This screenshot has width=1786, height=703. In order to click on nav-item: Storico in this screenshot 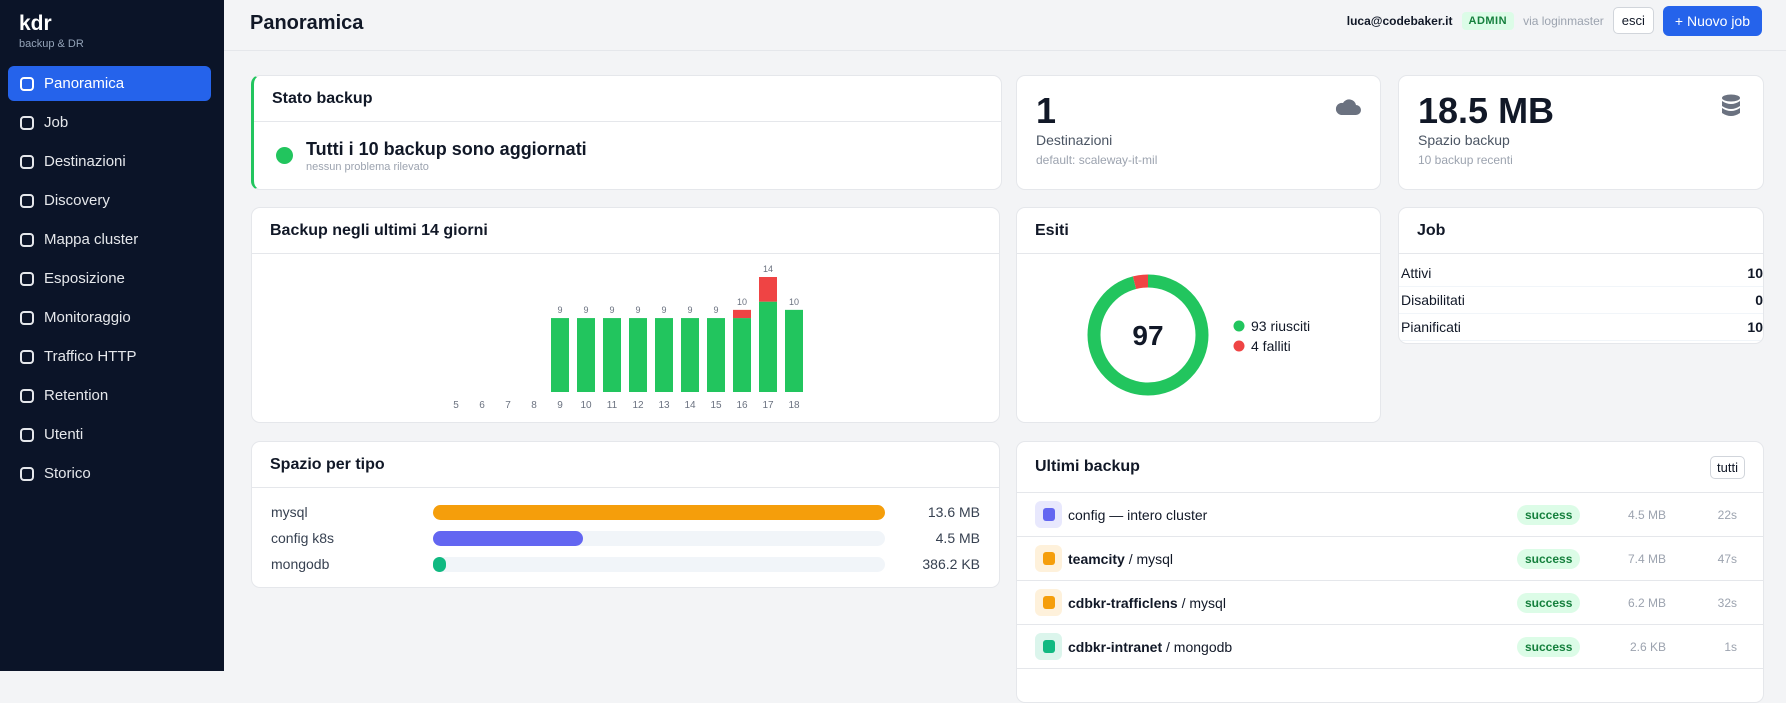, I will do `click(109, 473)`.